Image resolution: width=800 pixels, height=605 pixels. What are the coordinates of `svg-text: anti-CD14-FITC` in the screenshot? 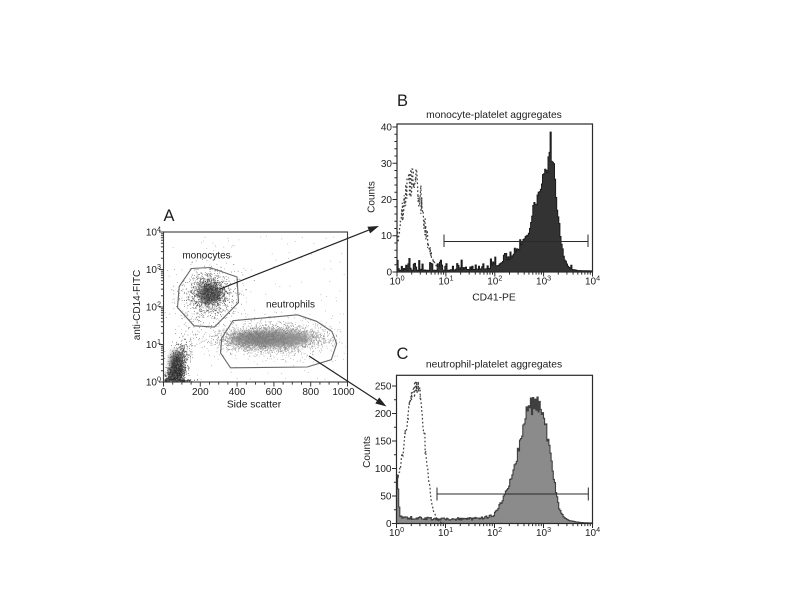 It's located at (137, 305).